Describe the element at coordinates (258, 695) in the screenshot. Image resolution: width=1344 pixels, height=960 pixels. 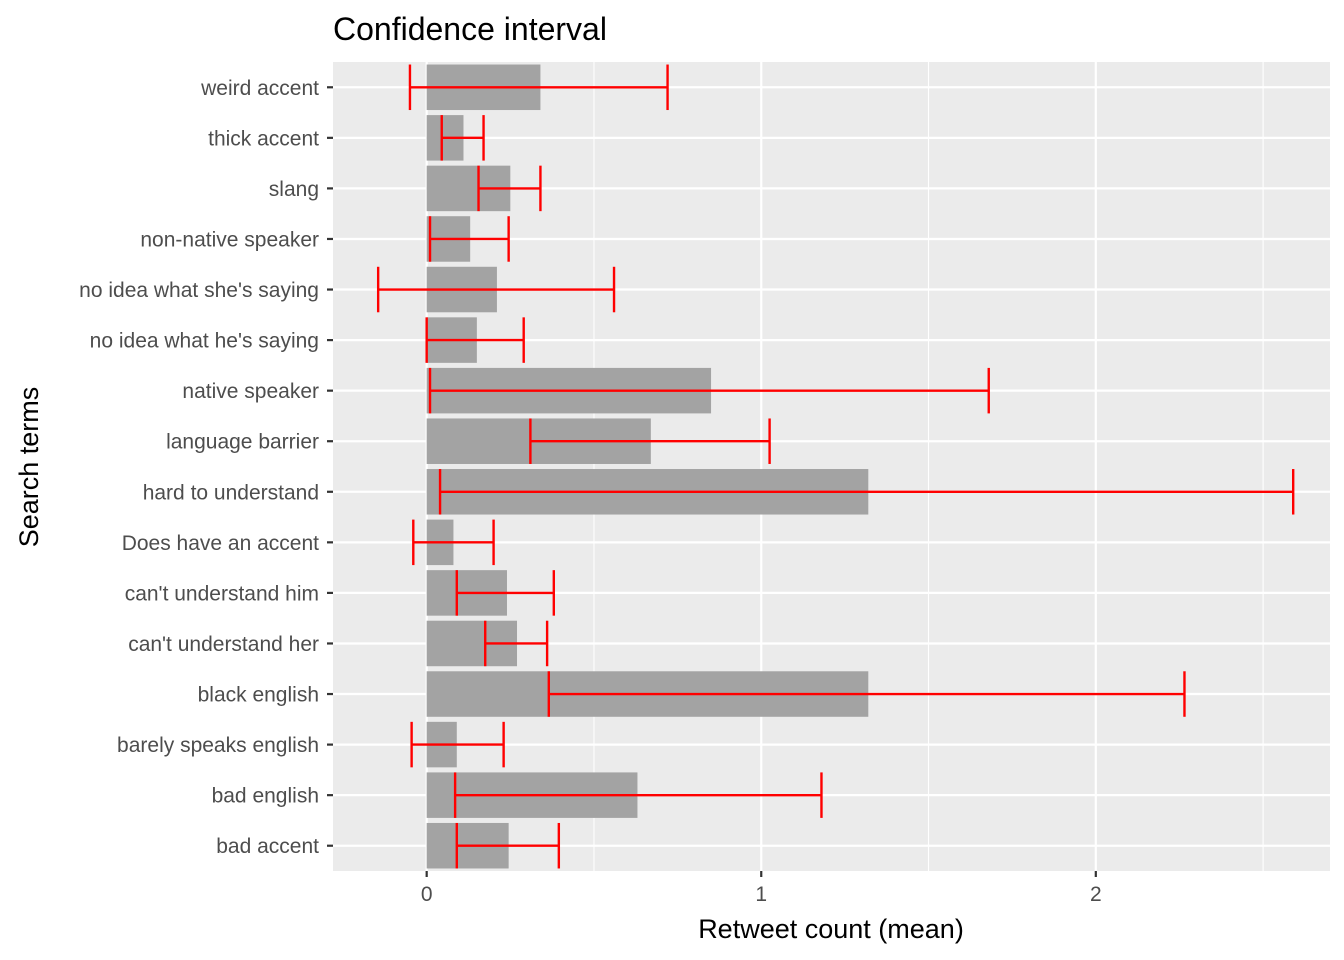
I see `y-tick-label: black english` at that location.